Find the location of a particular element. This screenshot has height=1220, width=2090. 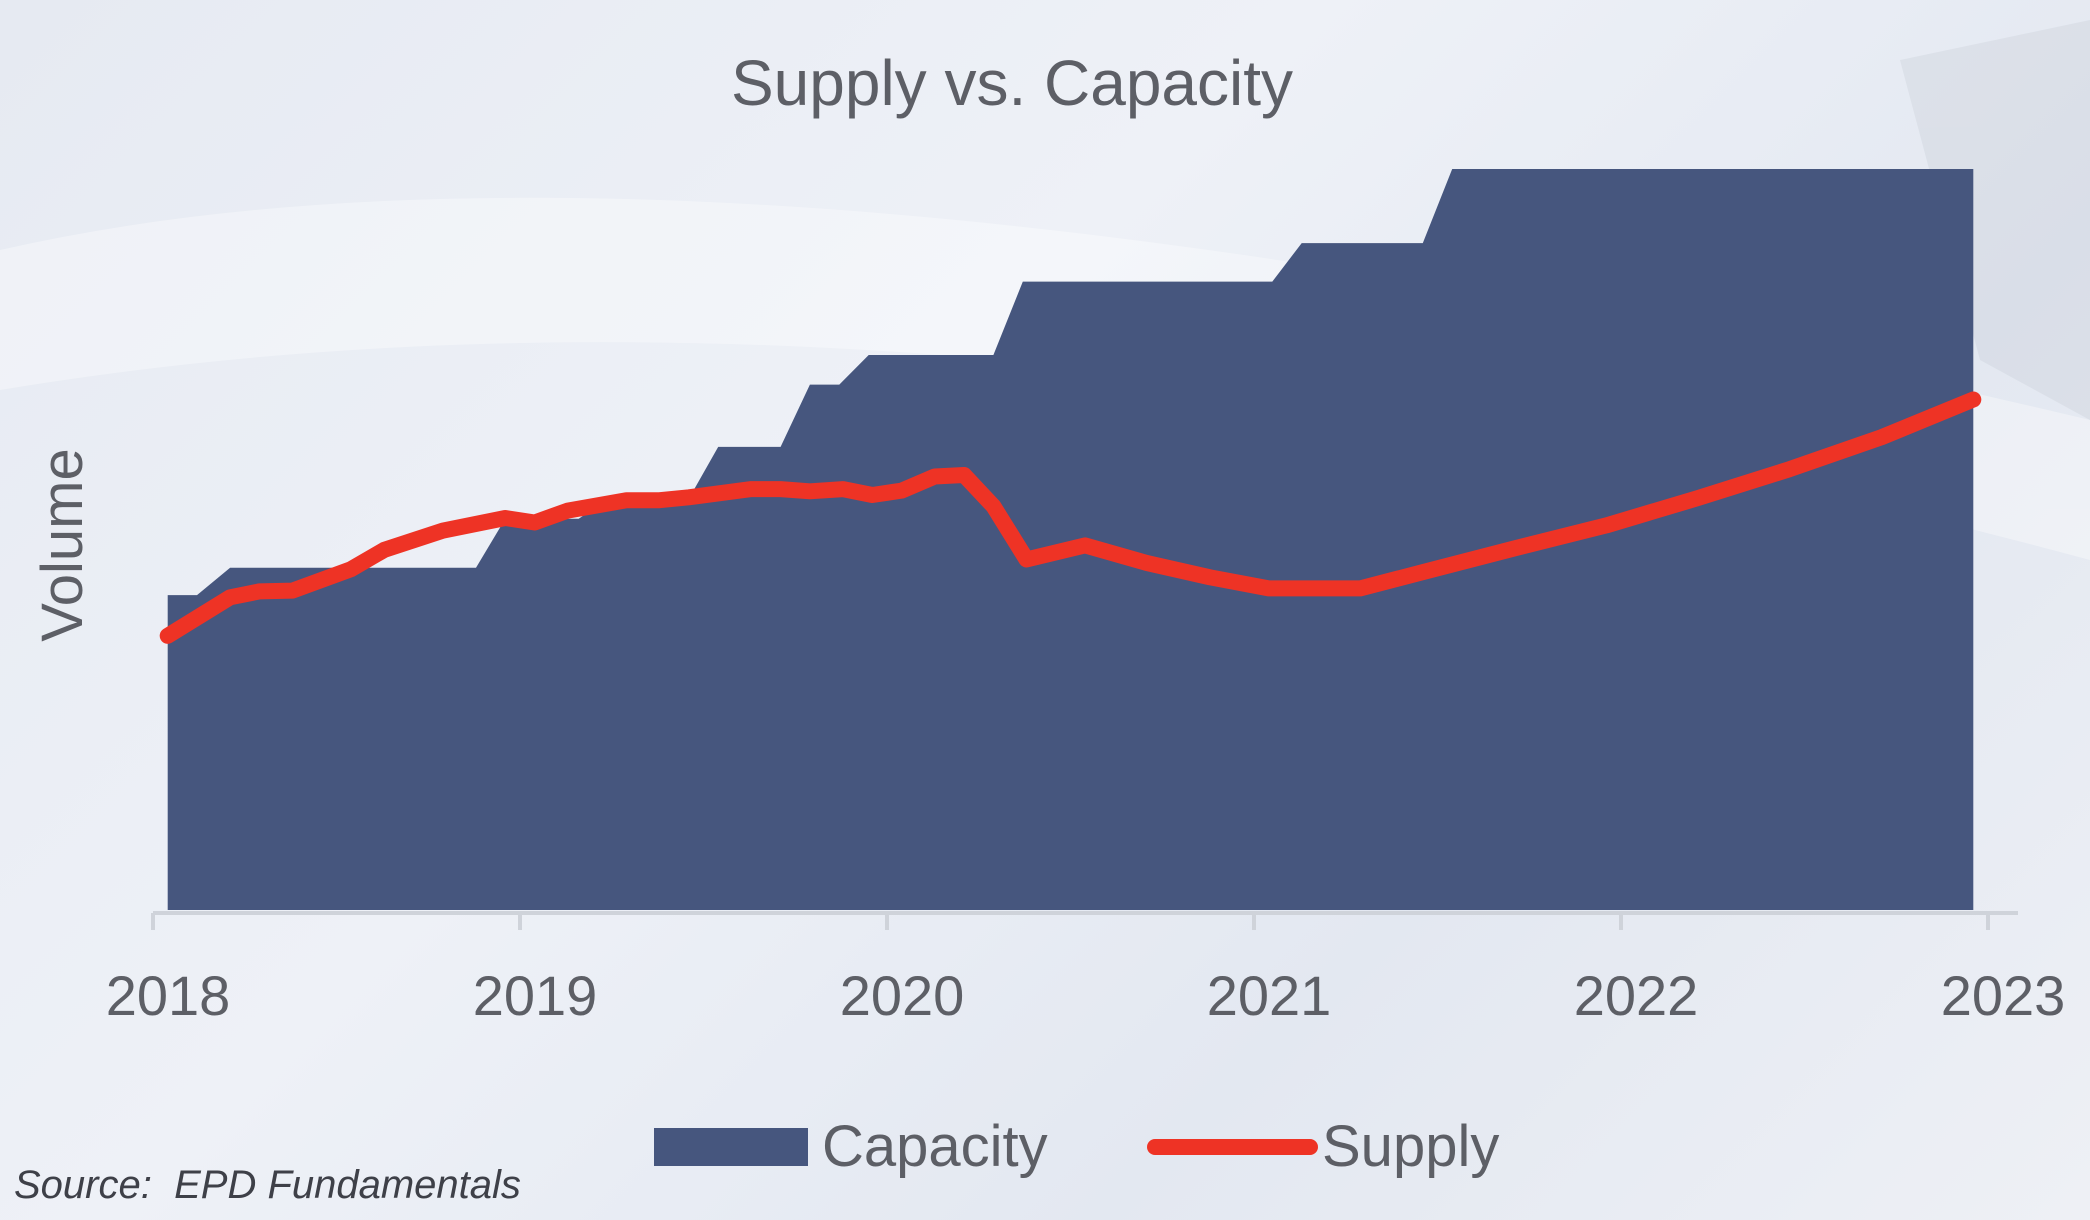

source-note: Source: EPD Fundamentals is located at coordinates (267, 1185).